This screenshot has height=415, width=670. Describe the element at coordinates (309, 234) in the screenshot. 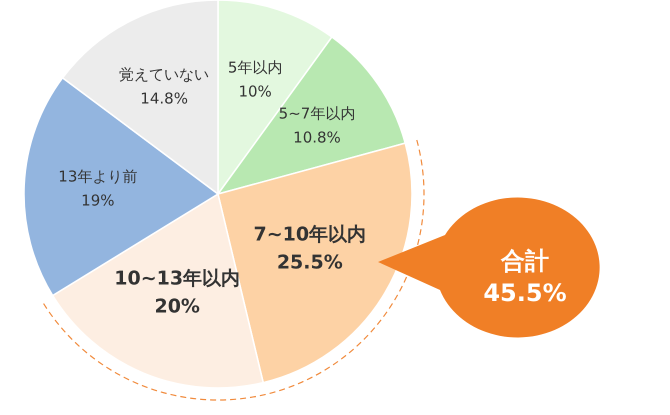

I see `slice-label: 7~10年以内` at that location.